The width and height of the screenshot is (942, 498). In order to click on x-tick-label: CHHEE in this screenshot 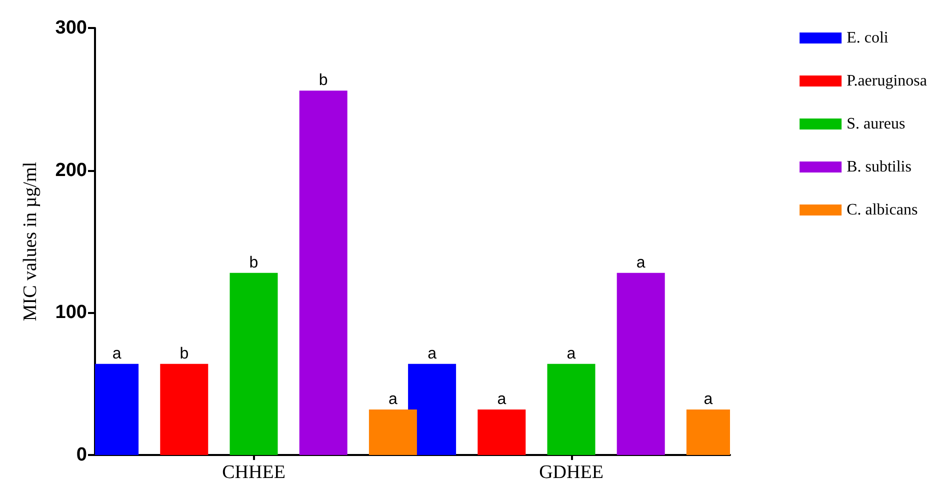, I will do `click(254, 472)`.